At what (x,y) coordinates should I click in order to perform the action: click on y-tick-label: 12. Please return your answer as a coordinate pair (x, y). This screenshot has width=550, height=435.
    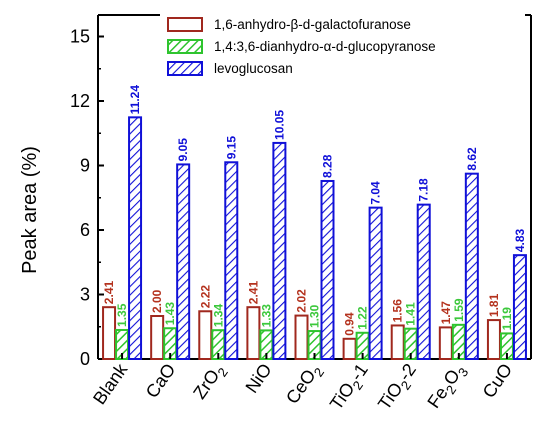
    Looking at the image, I should click on (80, 101).